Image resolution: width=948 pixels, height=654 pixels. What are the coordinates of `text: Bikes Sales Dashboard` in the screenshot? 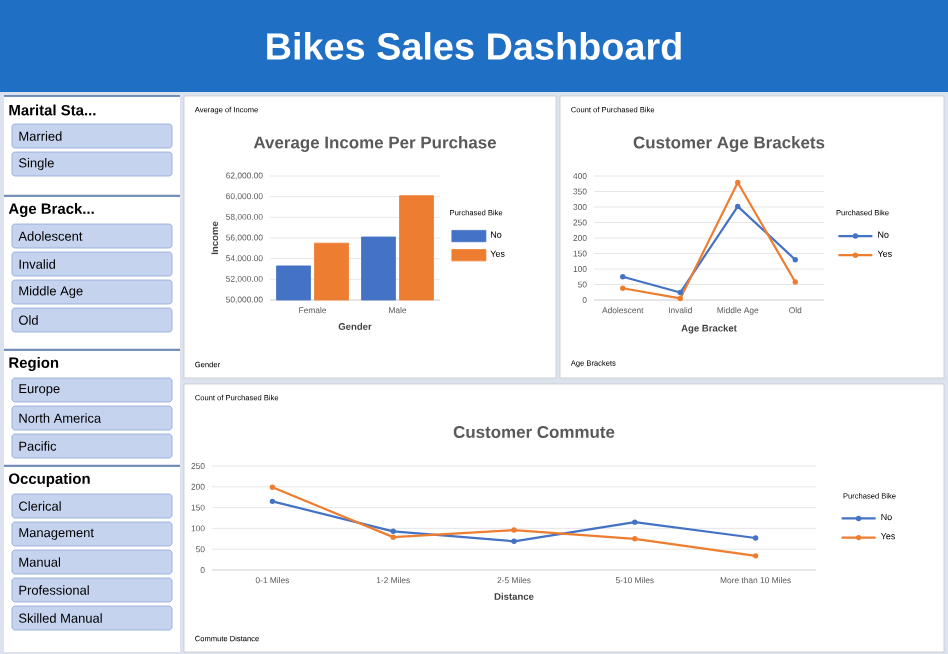 It's located at (474, 46).